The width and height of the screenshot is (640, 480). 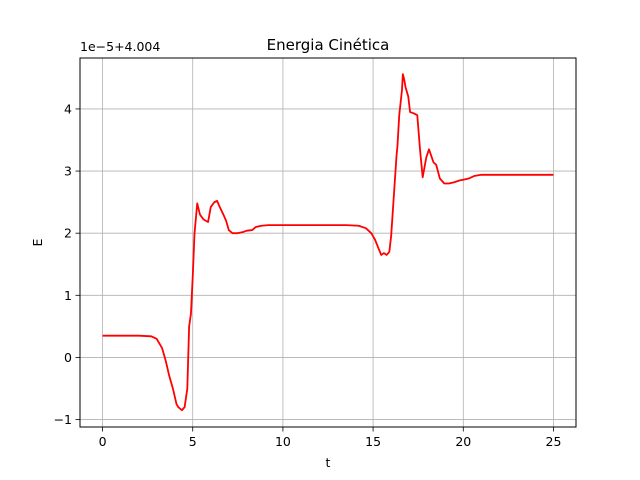 I want to click on x-tick-label: 5, so click(x=193, y=441).